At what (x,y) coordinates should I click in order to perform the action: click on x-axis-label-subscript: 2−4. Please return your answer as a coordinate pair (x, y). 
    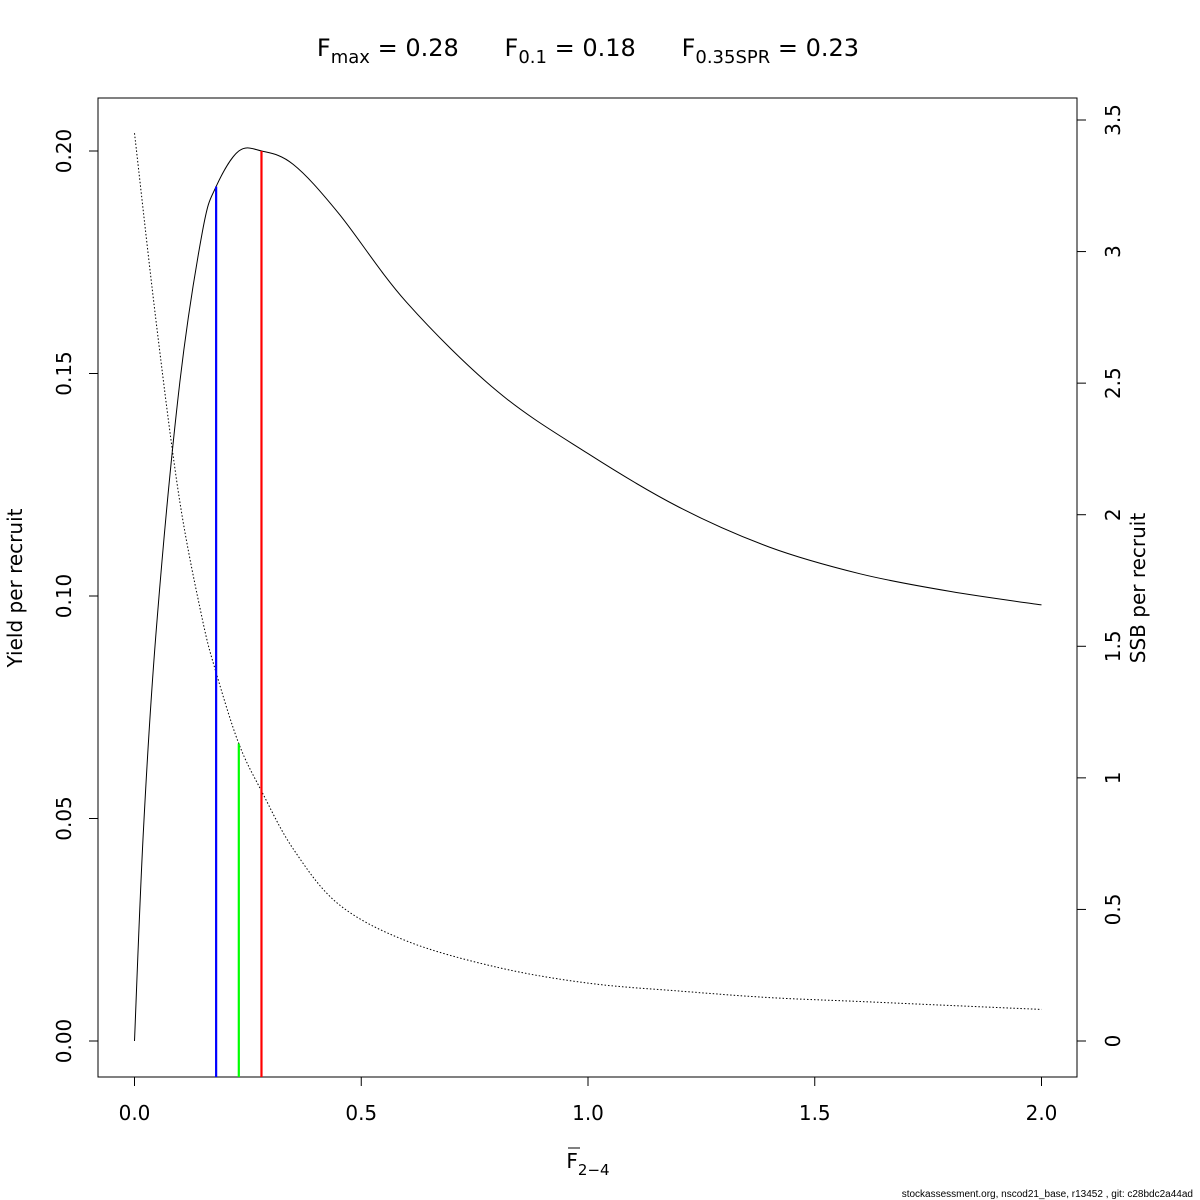
    Looking at the image, I should click on (594, 1170).